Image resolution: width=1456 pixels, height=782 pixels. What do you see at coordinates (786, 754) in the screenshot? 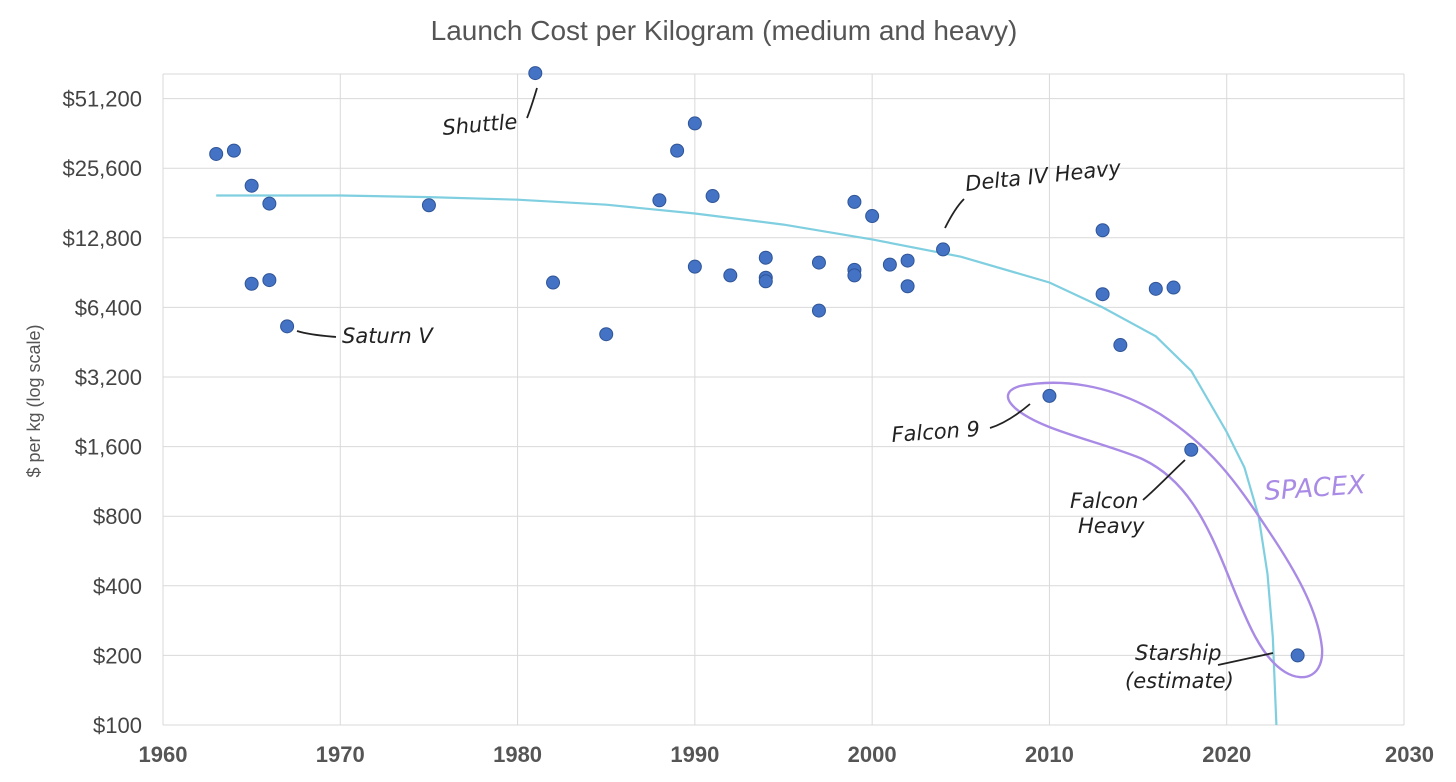
I see `x-tick-labels: 1960 1970 1980 1990 2000 2010 2020 2030` at bounding box center [786, 754].